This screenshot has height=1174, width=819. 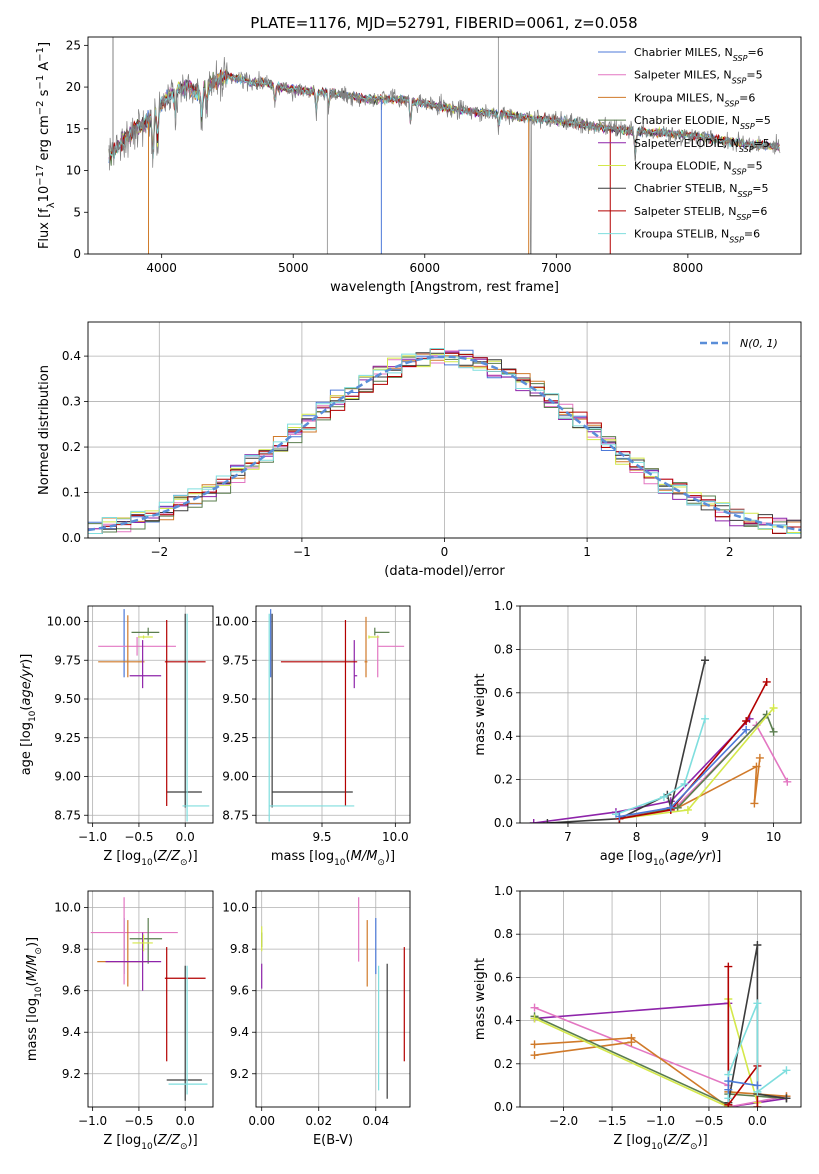 I want to click on x-tick-label: 0.00, so click(x=261, y=1121).